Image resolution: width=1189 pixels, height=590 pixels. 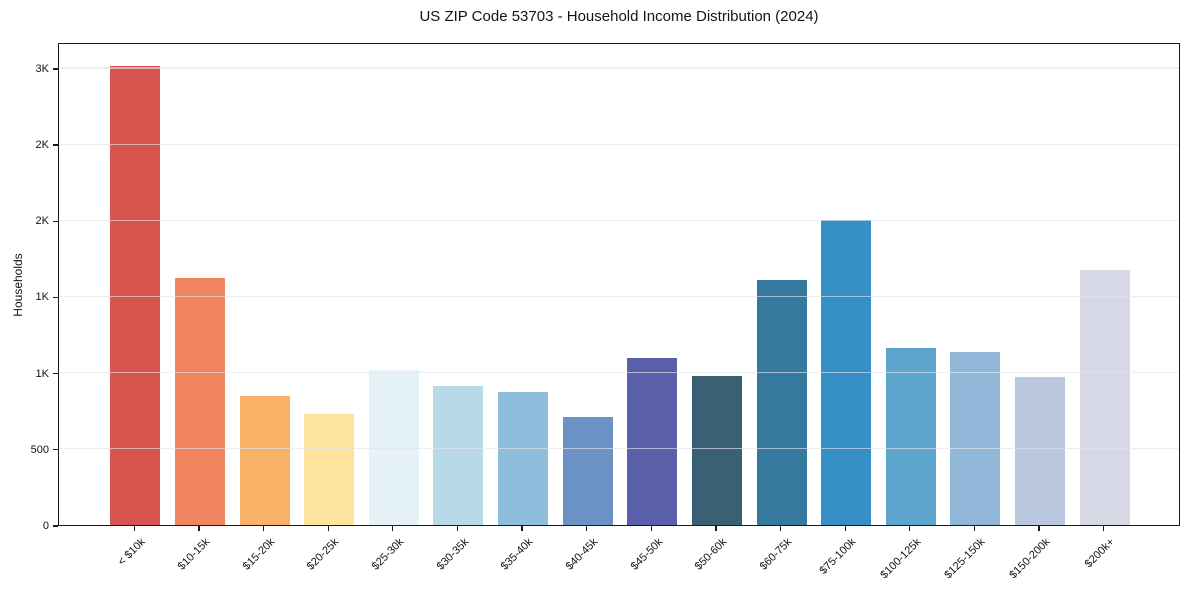 I want to click on x-tick-label: $10-15k, so click(x=194, y=554).